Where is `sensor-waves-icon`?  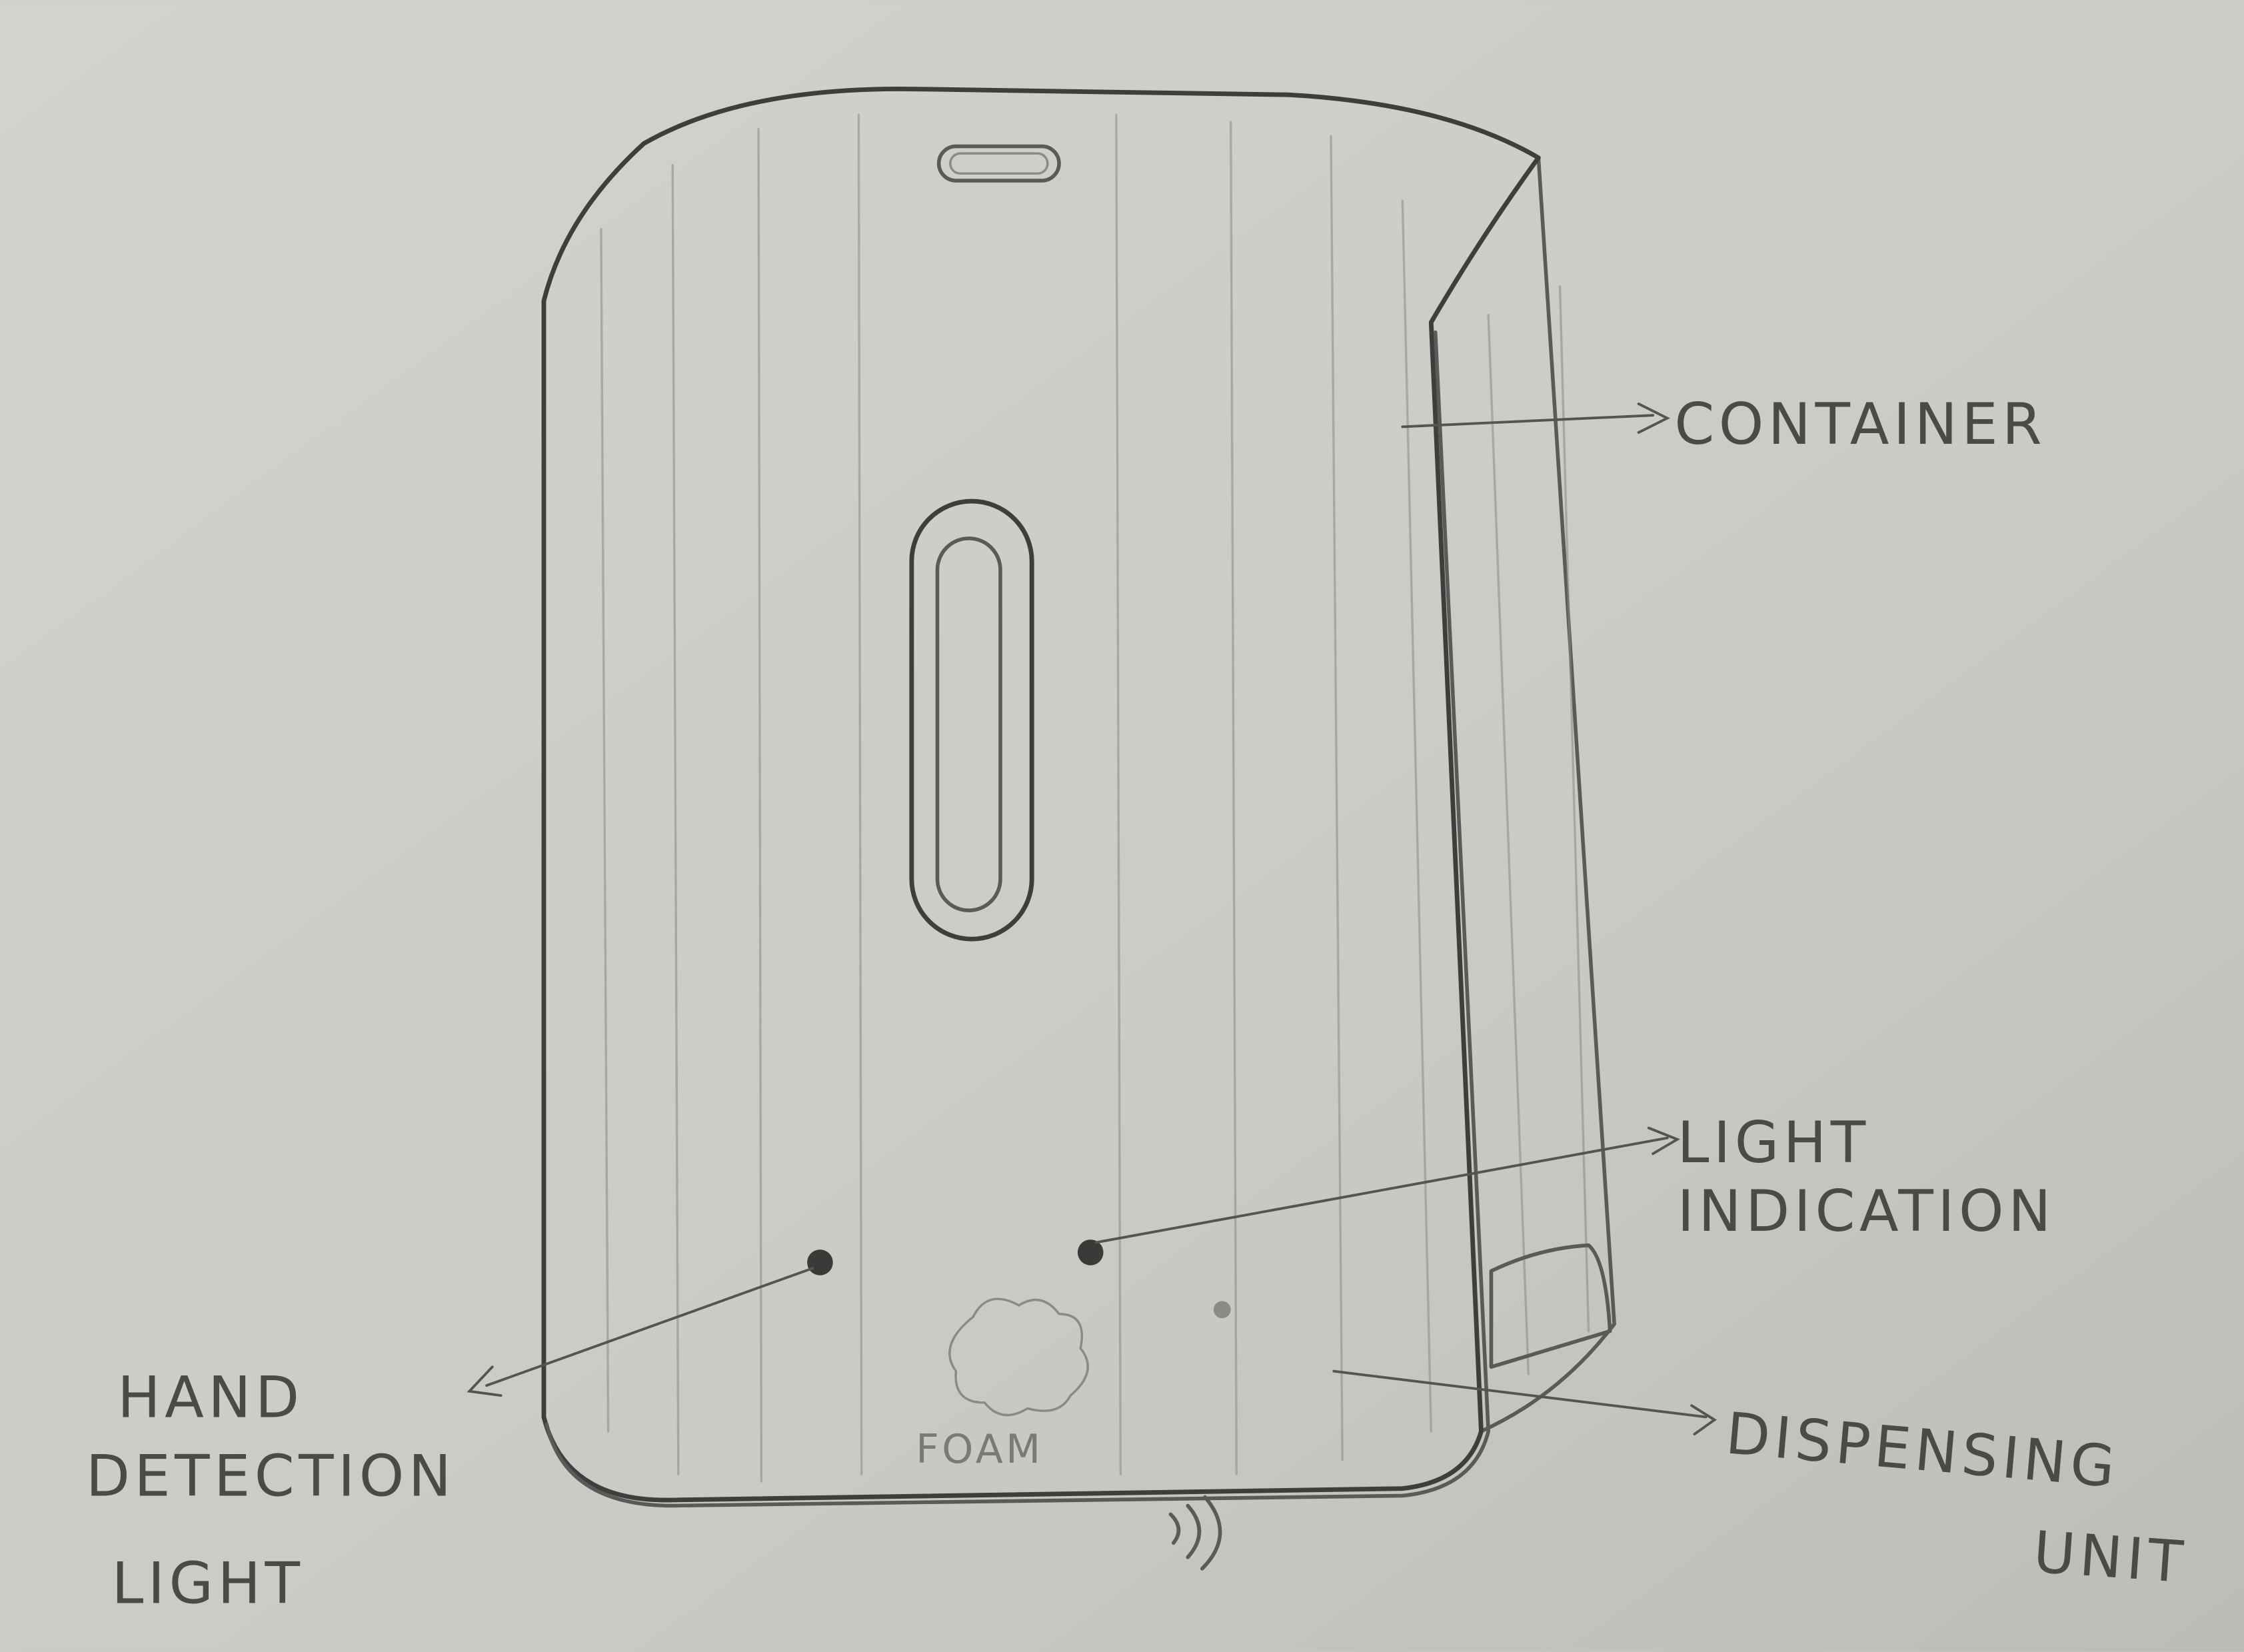 sensor-waves-icon is located at coordinates (1195, 1533).